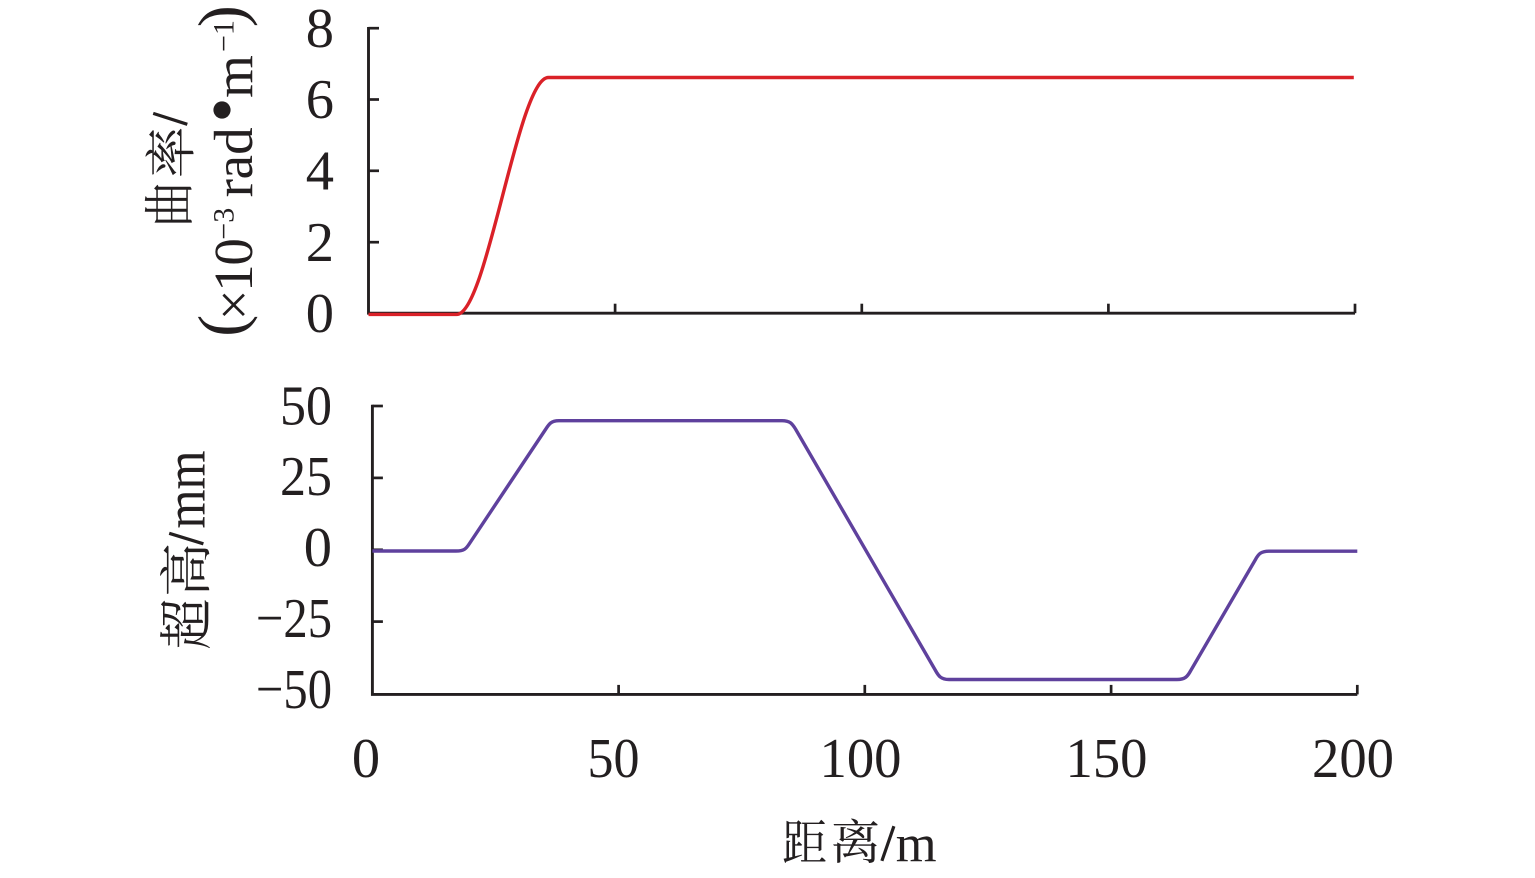 This screenshot has width=1535, height=878. I want to click on svg-text: 8, so click(320, 30).